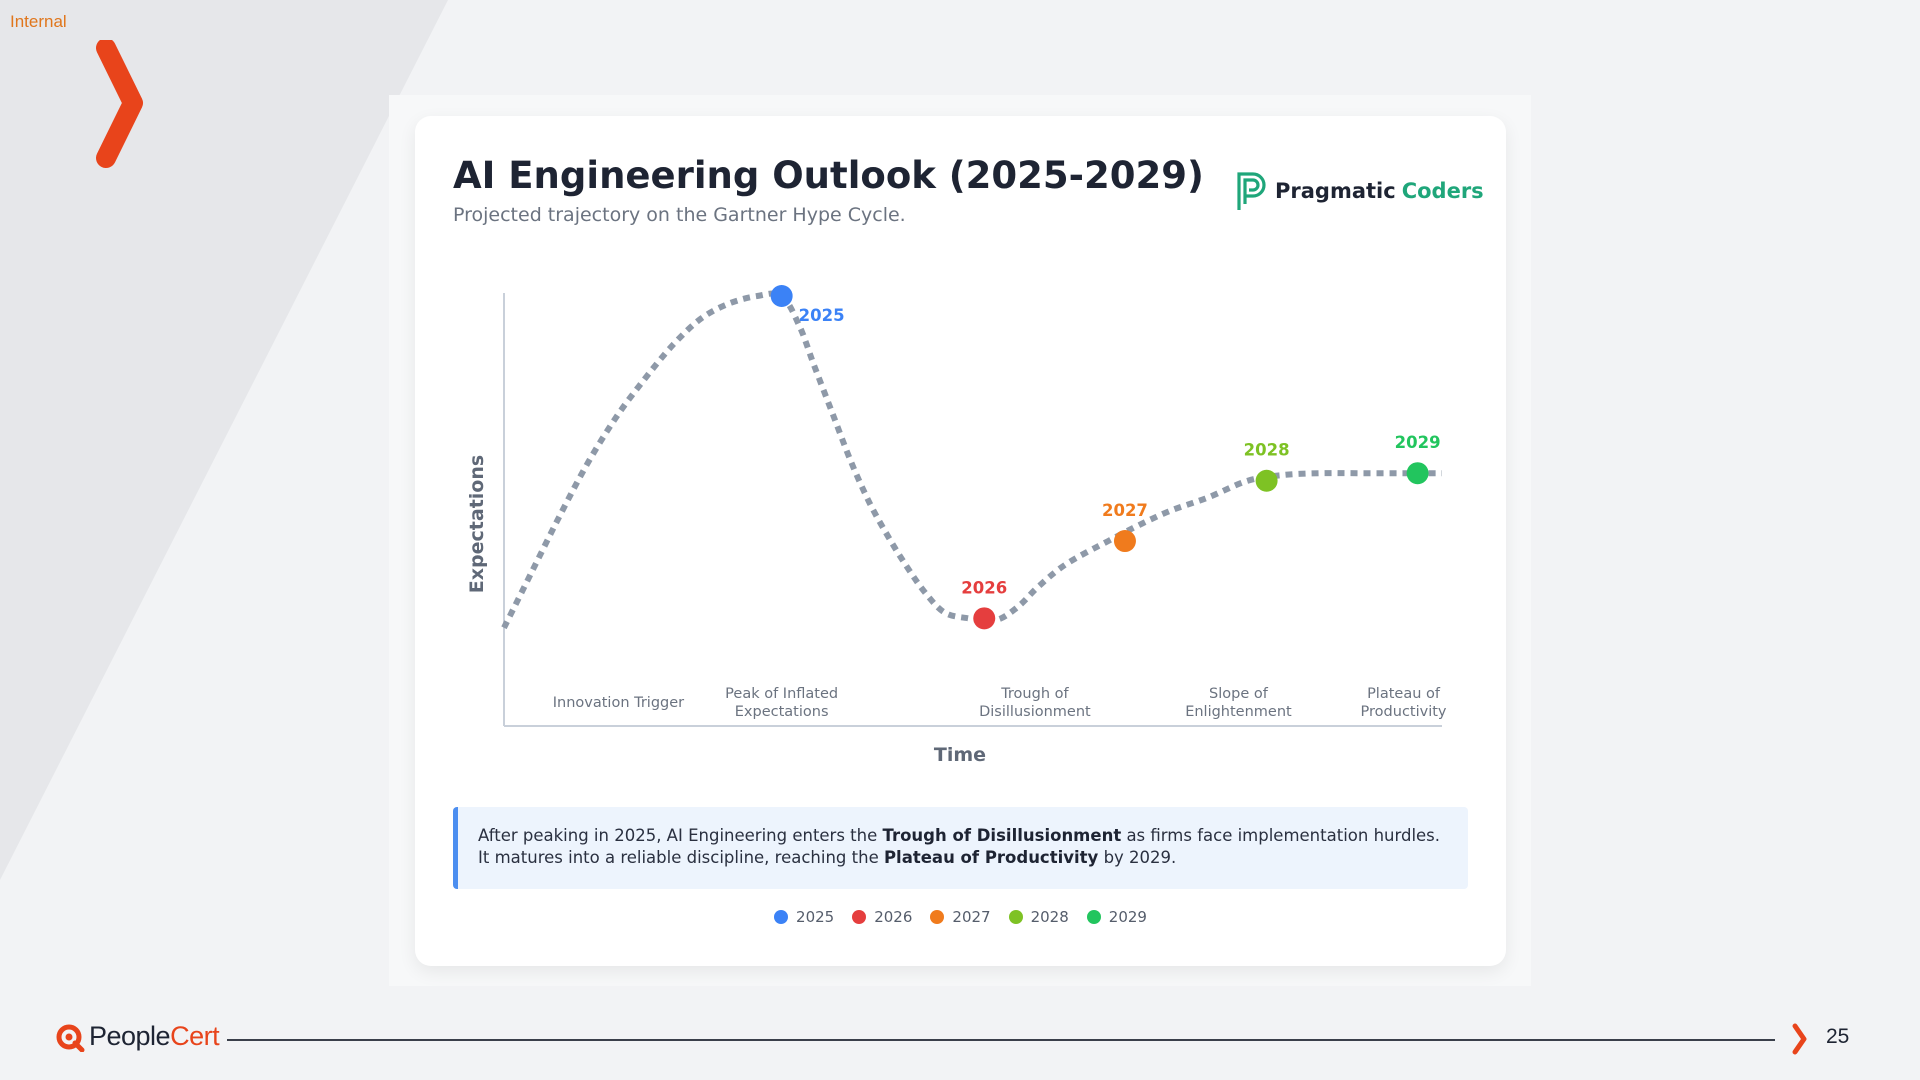  Describe the element at coordinates (859, 917) in the screenshot. I see `legend-dot-2026` at that location.